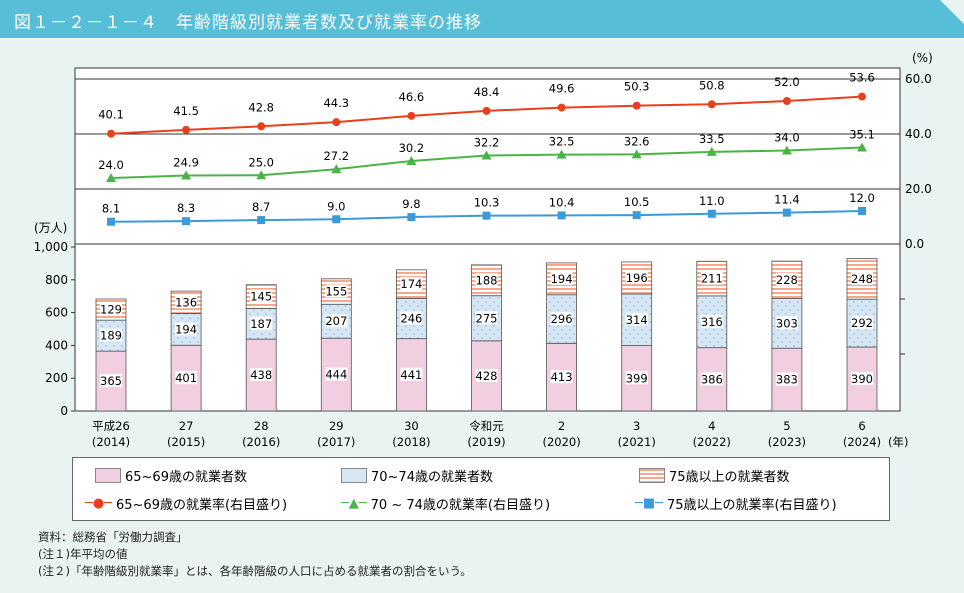 This screenshot has width=964, height=593. What do you see at coordinates (255, 571) in the screenshot?
I see `note-2: (注２)「年齢階級別就業率」とは、各年齢階級の人口に占める就業者の割合をいう。` at bounding box center [255, 571].